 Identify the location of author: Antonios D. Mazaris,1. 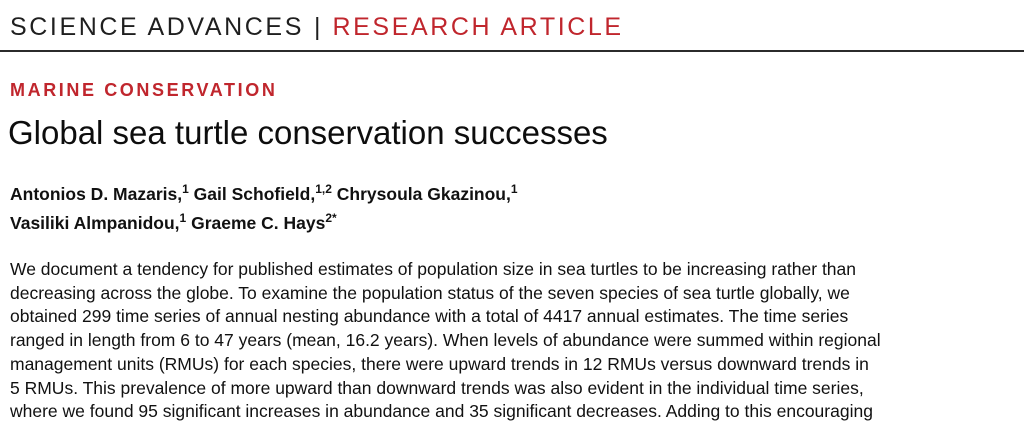
(99, 193).